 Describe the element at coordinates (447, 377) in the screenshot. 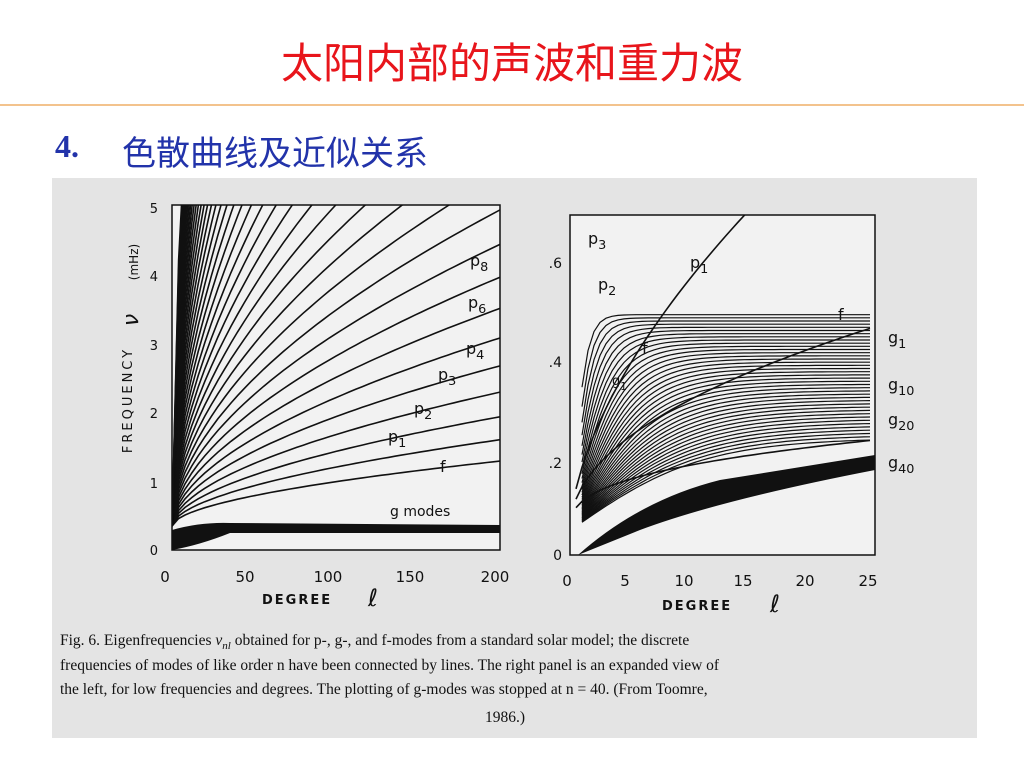

I see `curve-label: p3` at that location.